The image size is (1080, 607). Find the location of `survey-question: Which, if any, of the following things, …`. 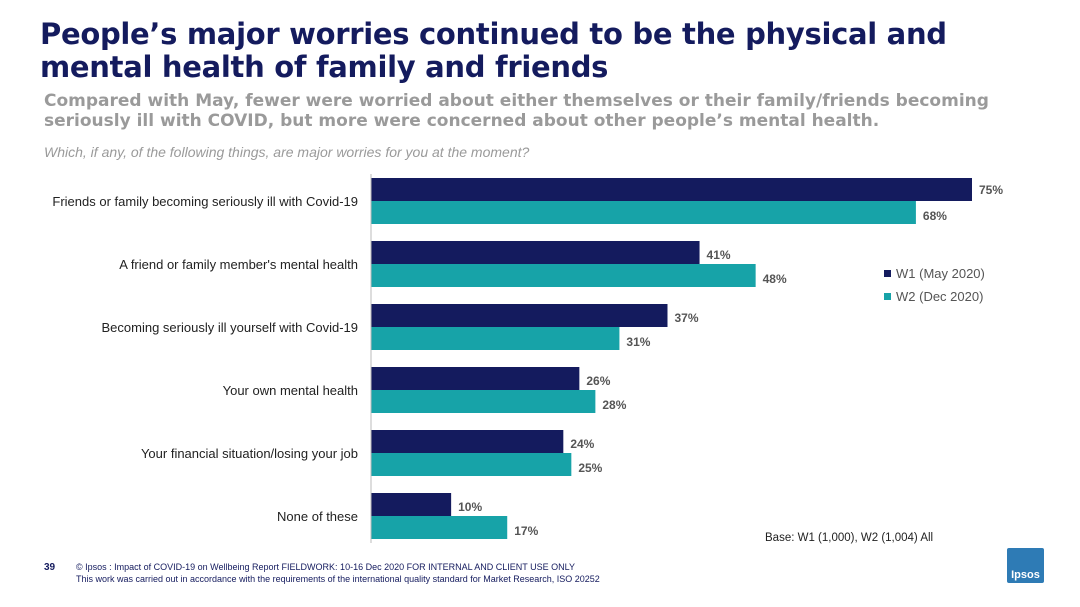

survey-question: Which, if any, of the following things, … is located at coordinates (287, 152).